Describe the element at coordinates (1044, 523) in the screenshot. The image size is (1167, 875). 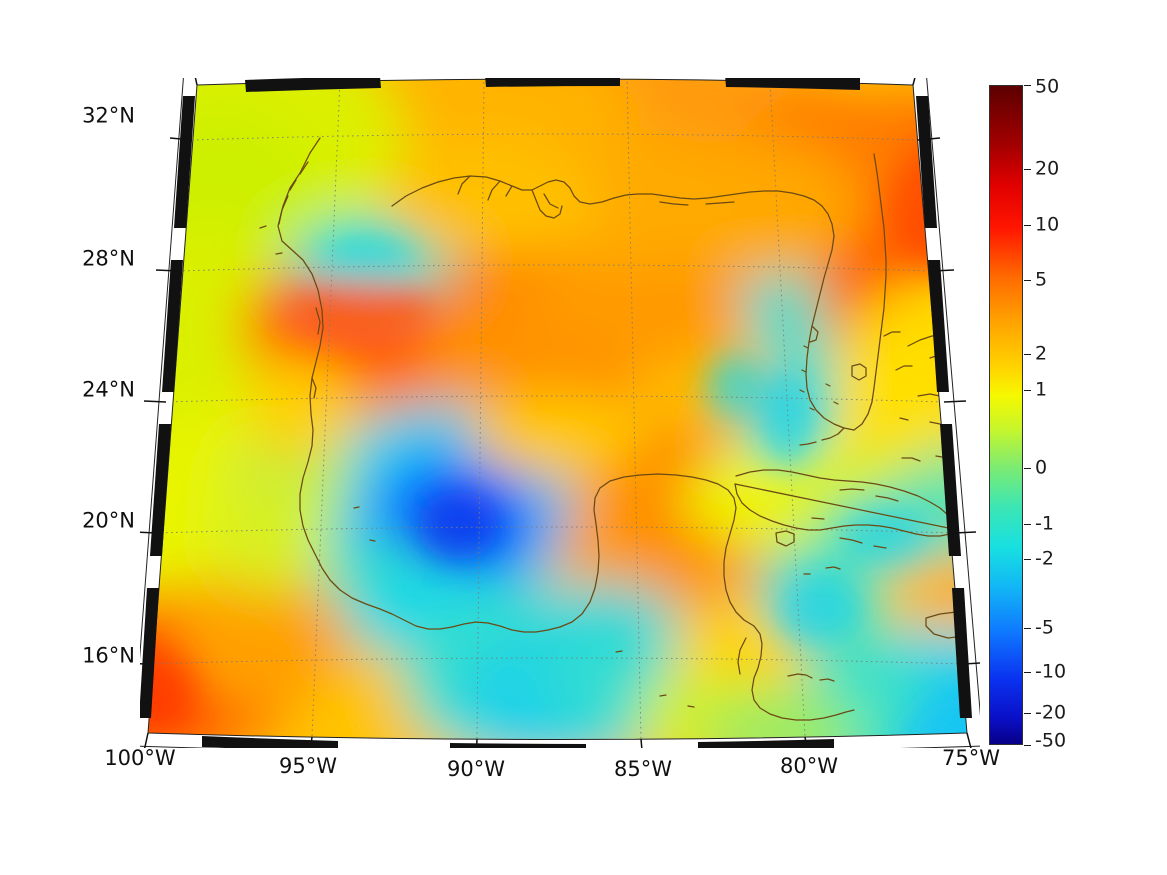
I see `colorbar-label-m1: -1` at that location.